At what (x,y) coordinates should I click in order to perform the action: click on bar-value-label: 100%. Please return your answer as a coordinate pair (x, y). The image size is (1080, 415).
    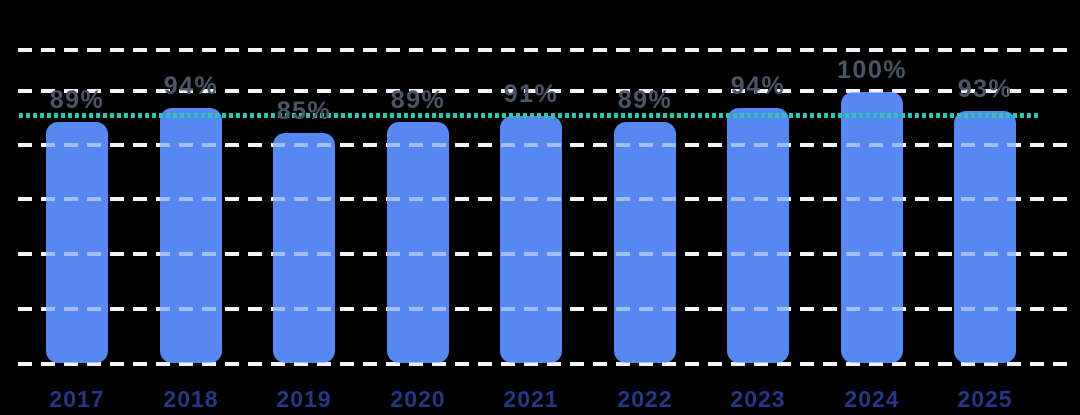
    Looking at the image, I should click on (872, 70).